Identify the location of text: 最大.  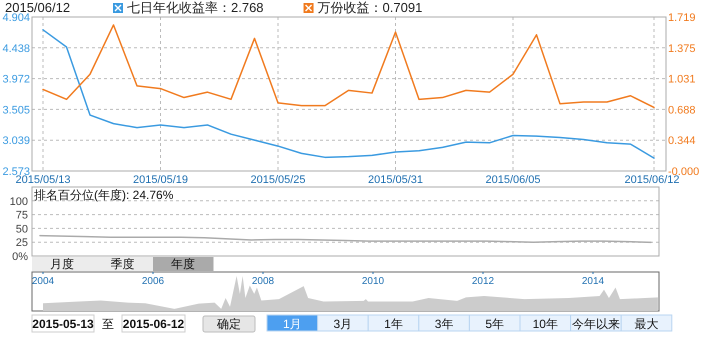
(646, 324).